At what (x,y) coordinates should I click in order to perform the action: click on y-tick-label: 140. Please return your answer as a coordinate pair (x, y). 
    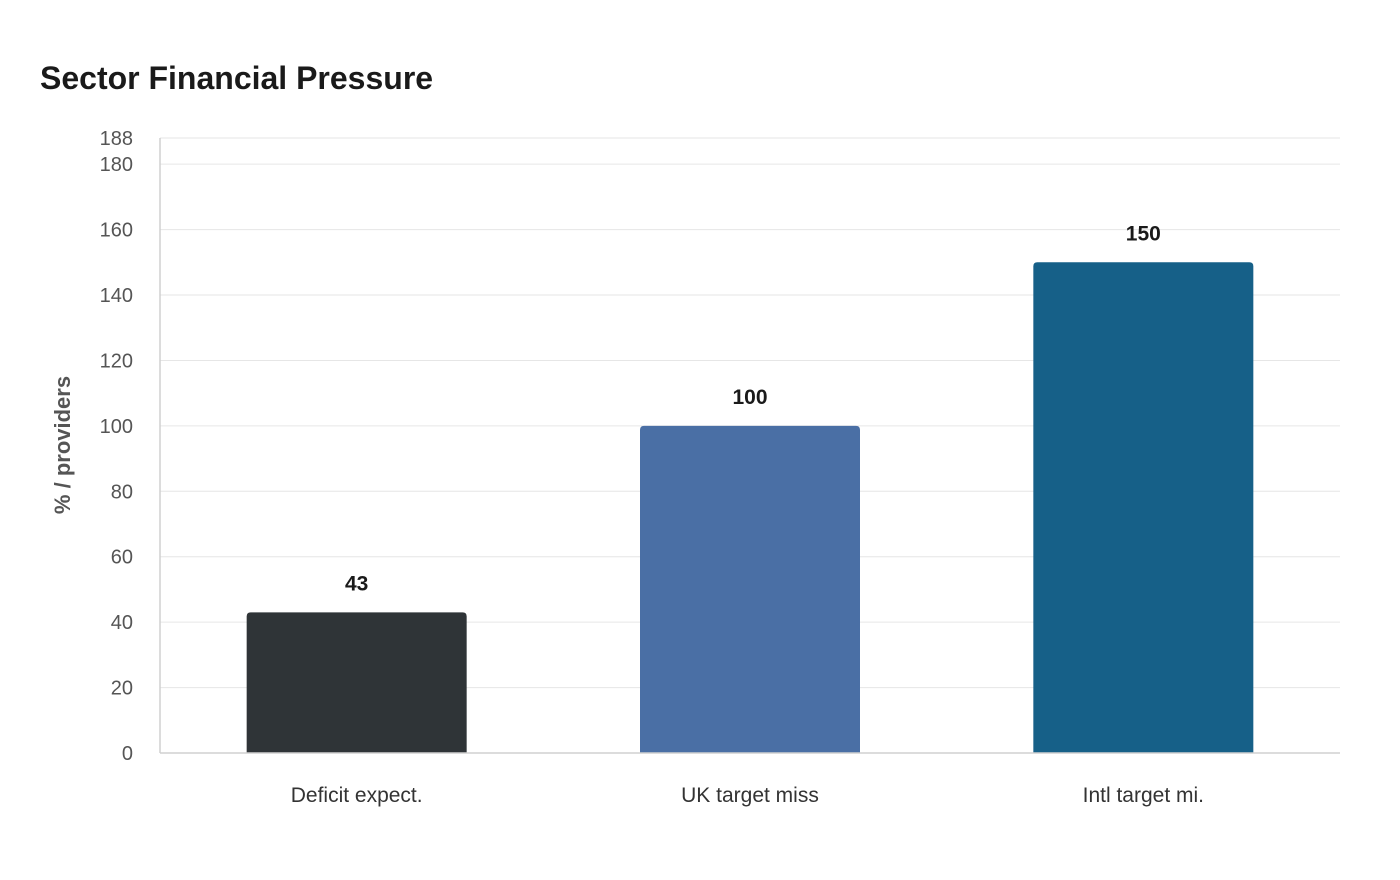
    Looking at the image, I should click on (116, 296).